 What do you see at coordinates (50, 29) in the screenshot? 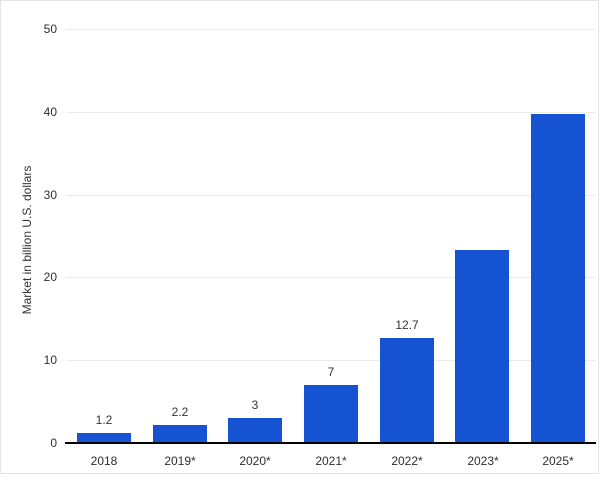
I see `y-tick-label: 50` at bounding box center [50, 29].